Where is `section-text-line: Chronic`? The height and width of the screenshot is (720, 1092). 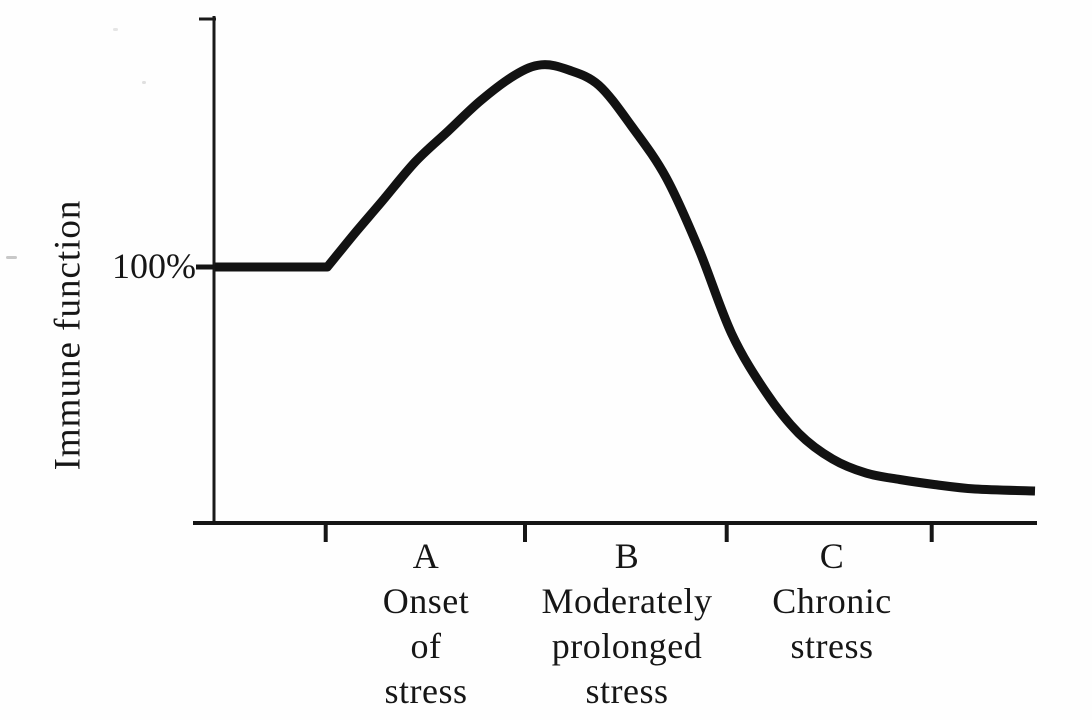 section-text-line: Chronic is located at coordinates (832, 601).